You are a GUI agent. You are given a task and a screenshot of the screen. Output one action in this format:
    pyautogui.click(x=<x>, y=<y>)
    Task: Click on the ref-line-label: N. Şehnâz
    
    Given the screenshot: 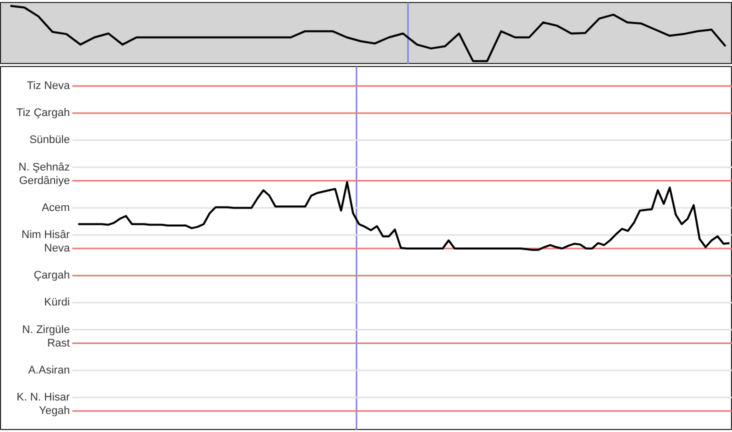 What is the action you would take?
    pyautogui.click(x=44, y=167)
    